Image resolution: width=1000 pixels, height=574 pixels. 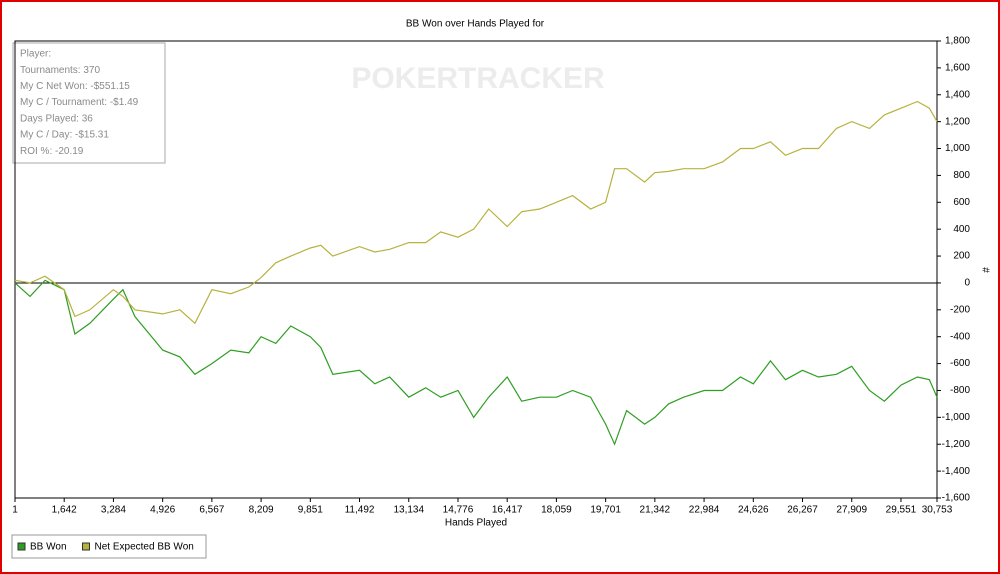 What do you see at coordinates (655, 510) in the screenshot?
I see `x-tick-label: 21,342` at bounding box center [655, 510].